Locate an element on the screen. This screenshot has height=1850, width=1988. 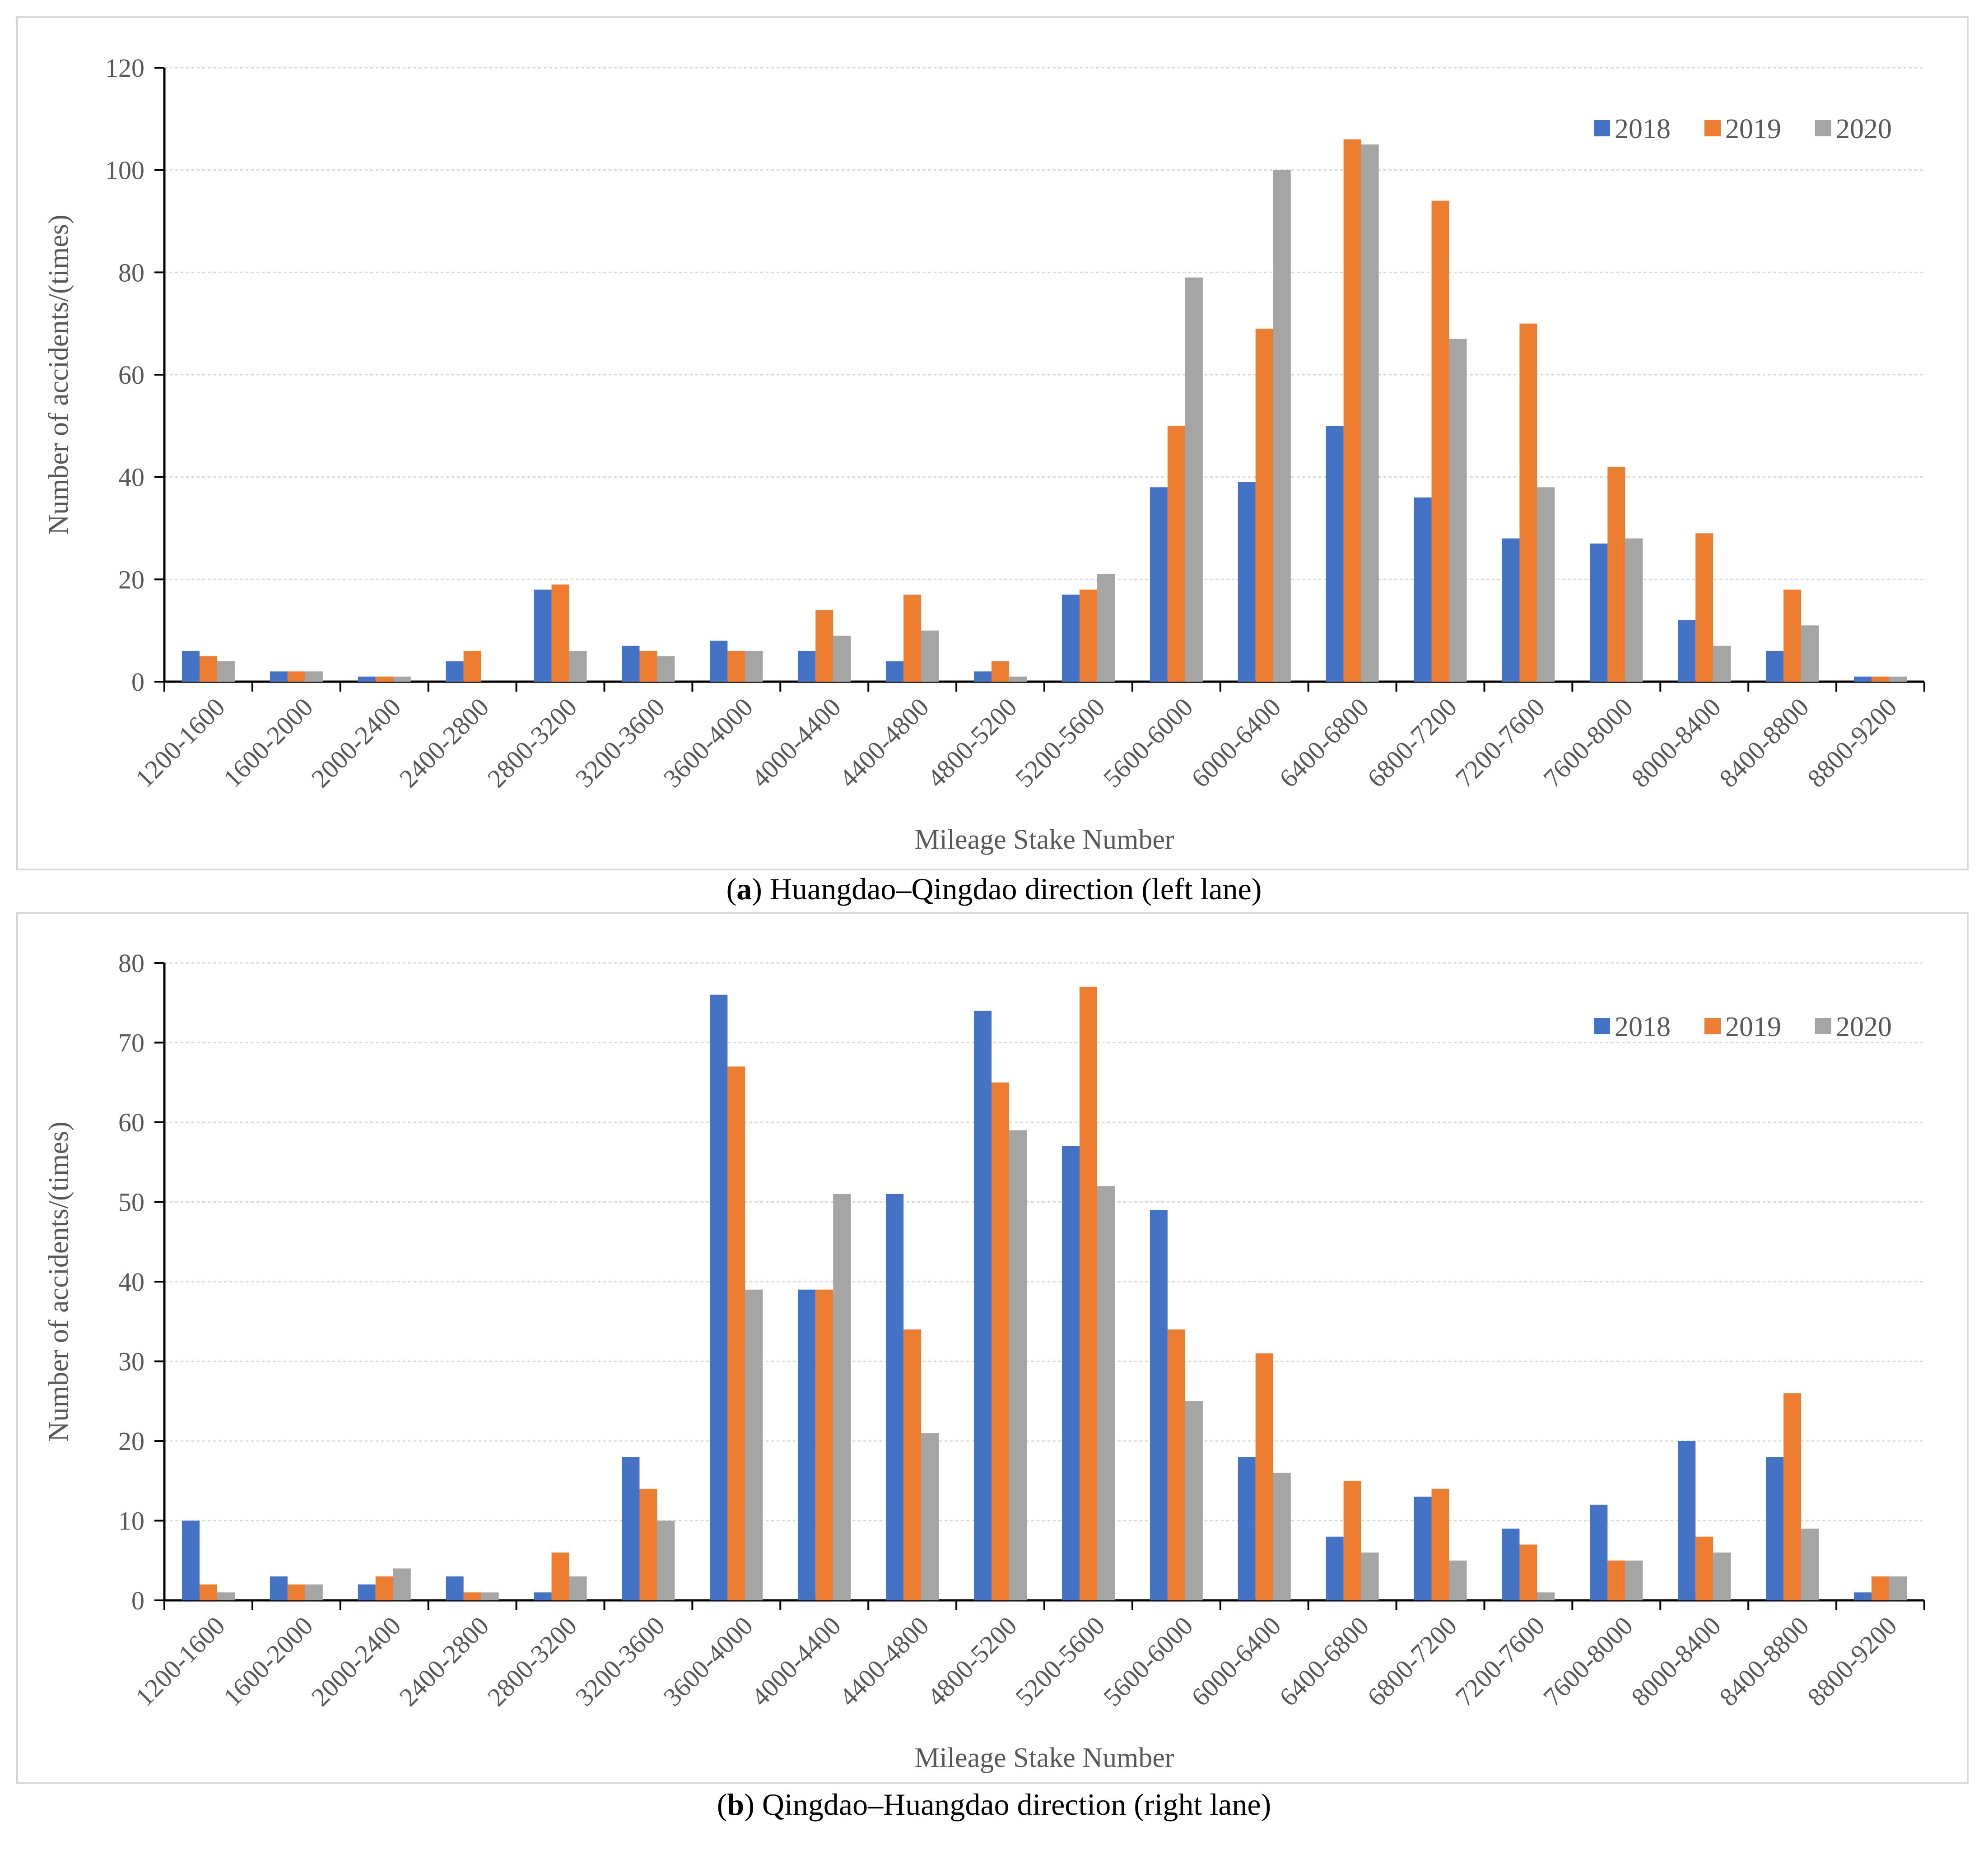
legend-swatch-2020 is located at coordinates (1823, 128).